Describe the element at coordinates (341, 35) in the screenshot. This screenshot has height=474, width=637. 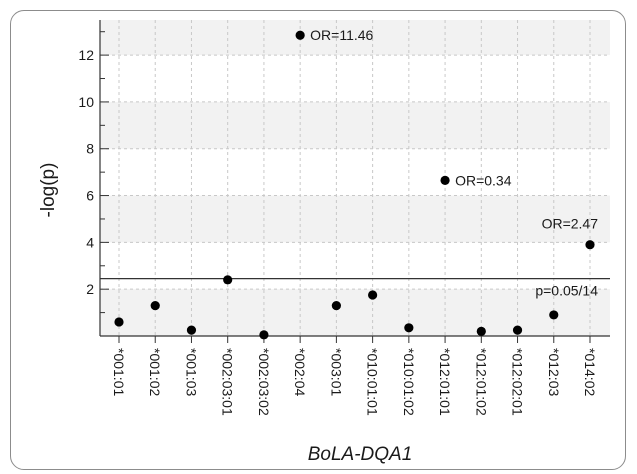
I see `annotation-label: OR=11.46` at that location.